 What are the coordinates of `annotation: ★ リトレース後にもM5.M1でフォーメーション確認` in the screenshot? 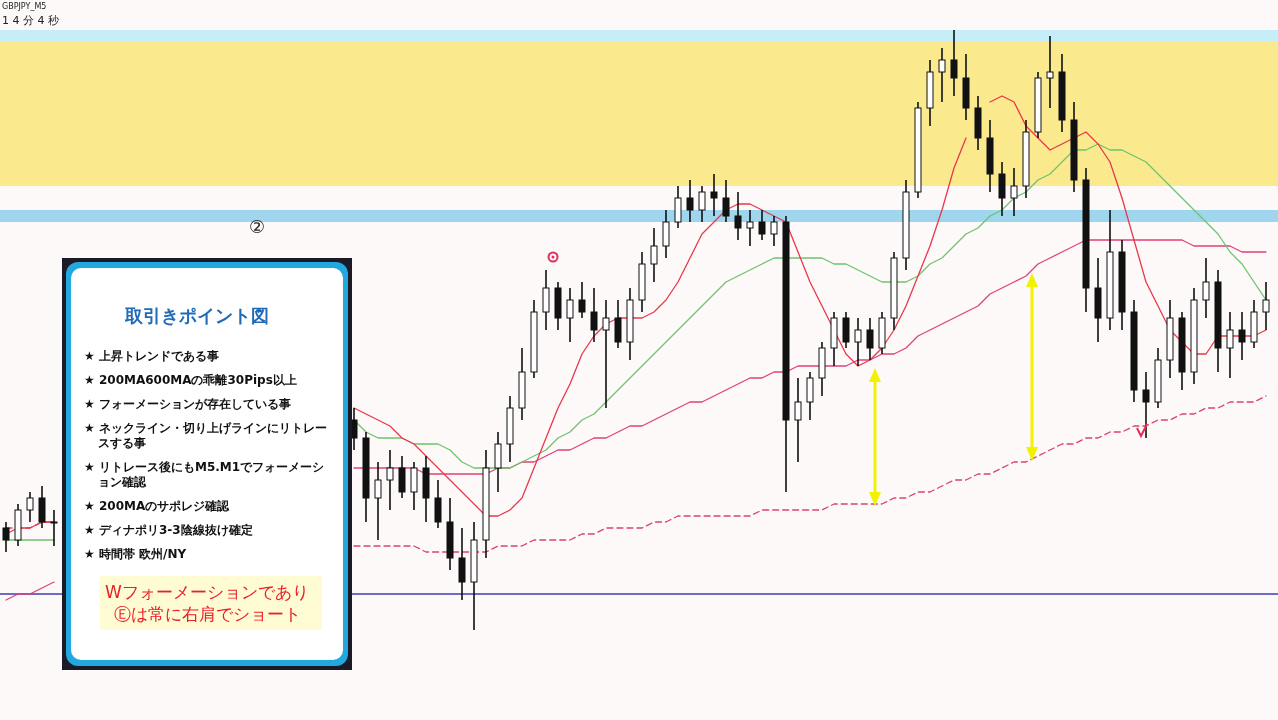 It's located at (204, 474).